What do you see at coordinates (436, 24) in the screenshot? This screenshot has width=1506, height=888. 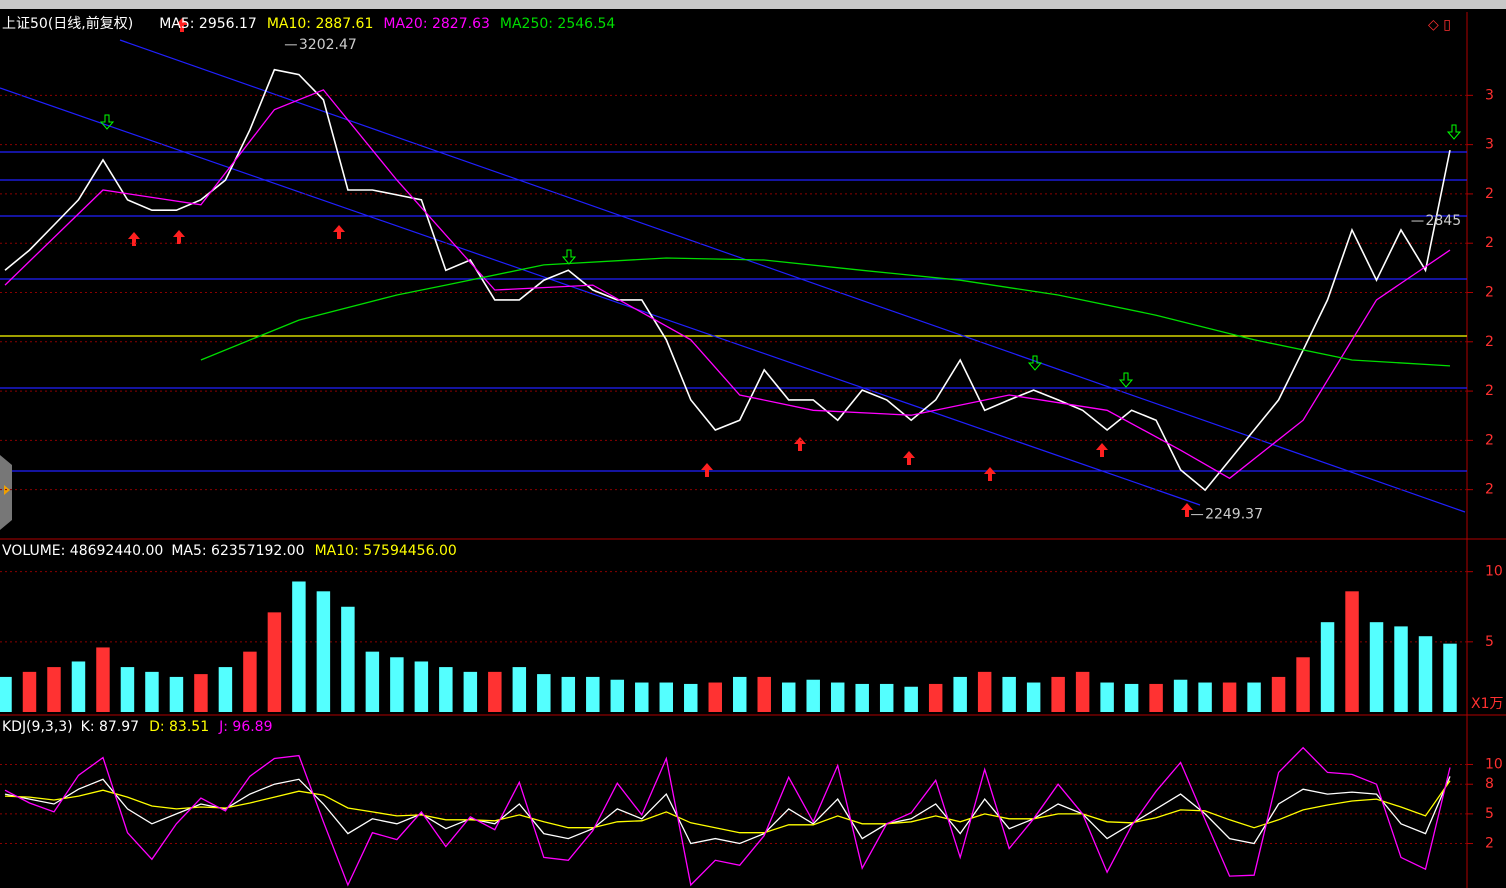 I see `indicator-label: MA20: 2827.63` at bounding box center [436, 24].